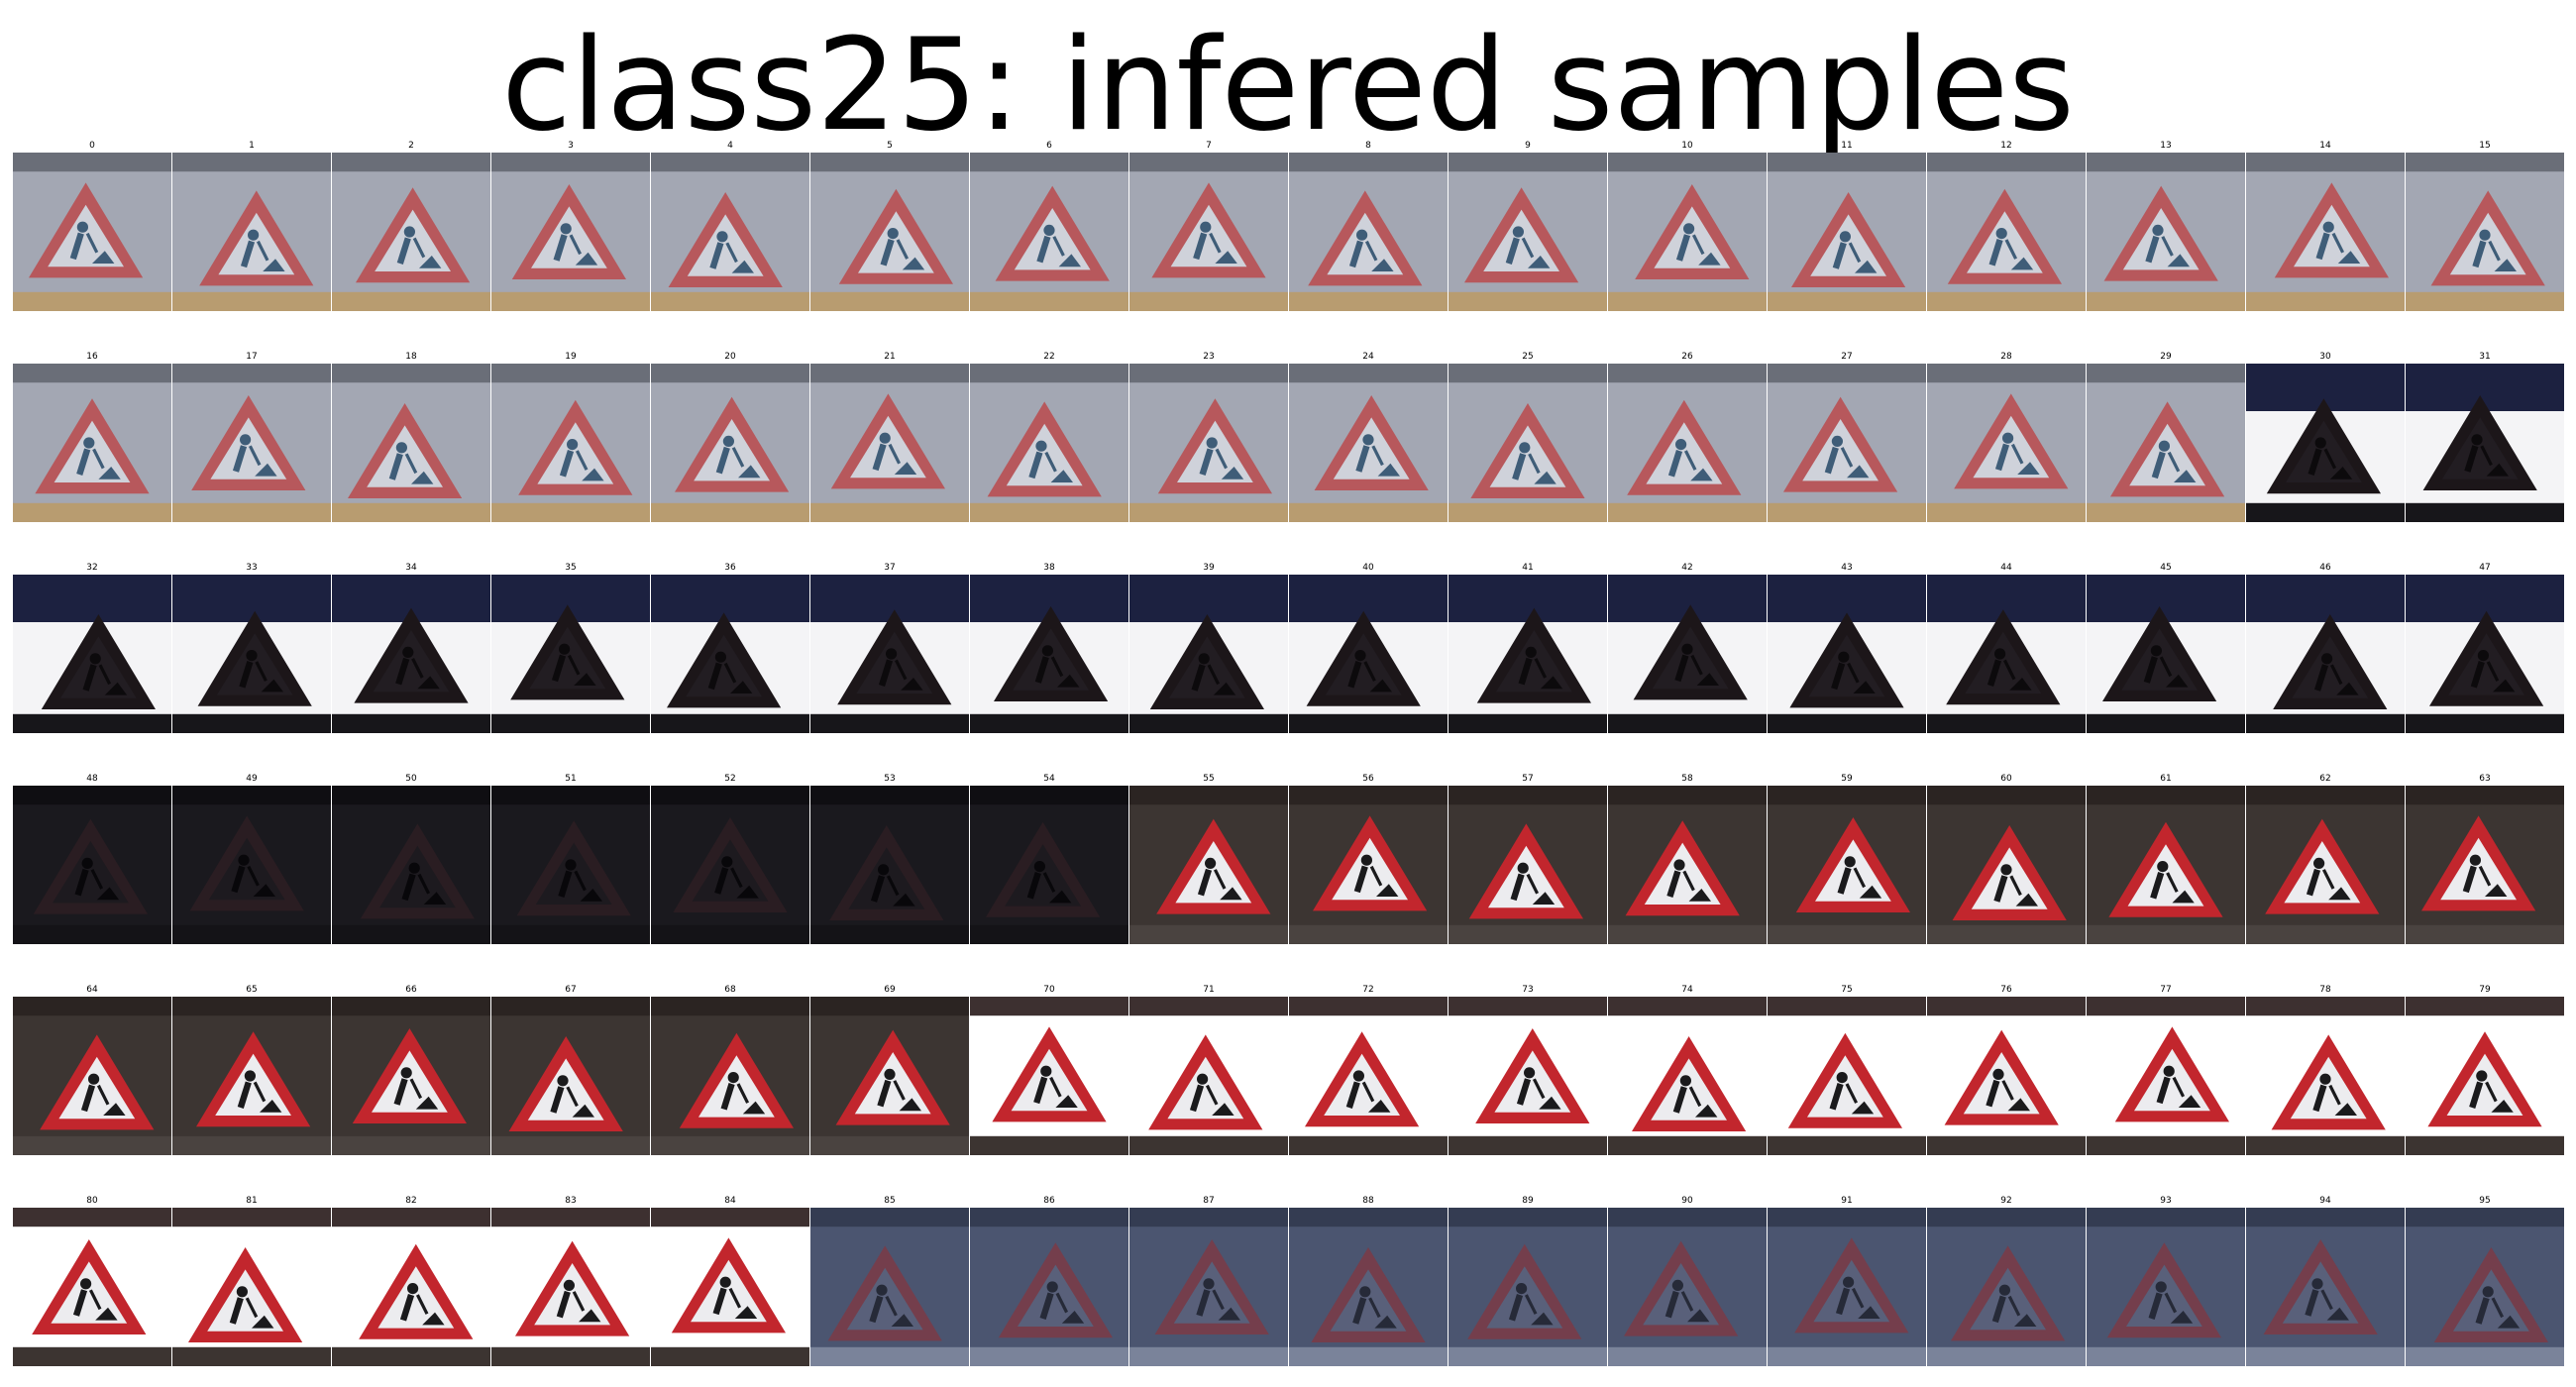  Describe the element at coordinates (1687, 779) in the screenshot. I see `sample-index-label: 58` at that location.